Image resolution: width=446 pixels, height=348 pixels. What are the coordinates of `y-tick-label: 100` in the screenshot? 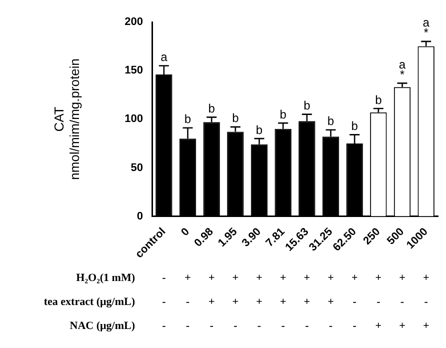 It's located at (133, 119).